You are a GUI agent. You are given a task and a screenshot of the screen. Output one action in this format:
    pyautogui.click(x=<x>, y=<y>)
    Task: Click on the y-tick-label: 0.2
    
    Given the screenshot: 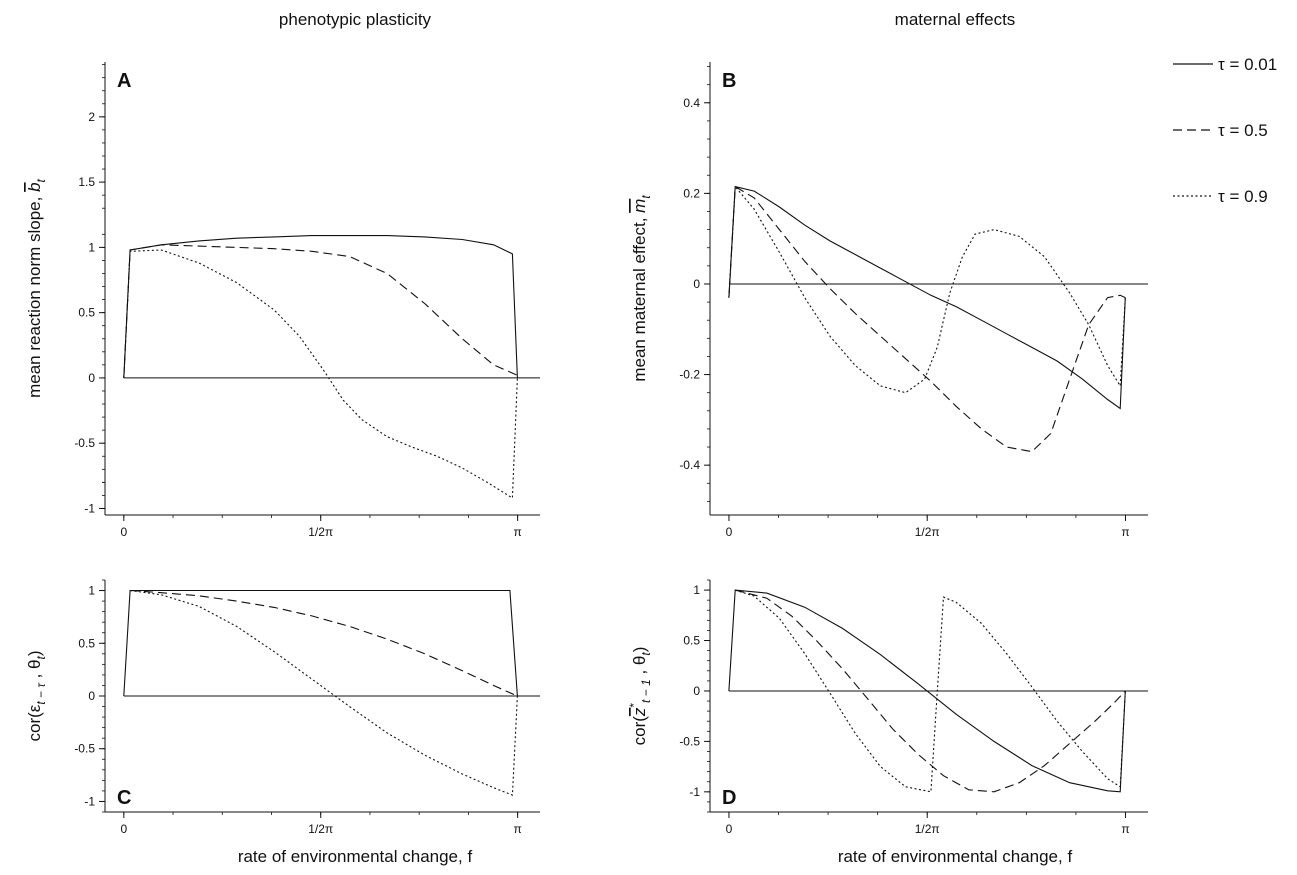 What is the action you would take?
    pyautogui.click(x=691, y=193)
    